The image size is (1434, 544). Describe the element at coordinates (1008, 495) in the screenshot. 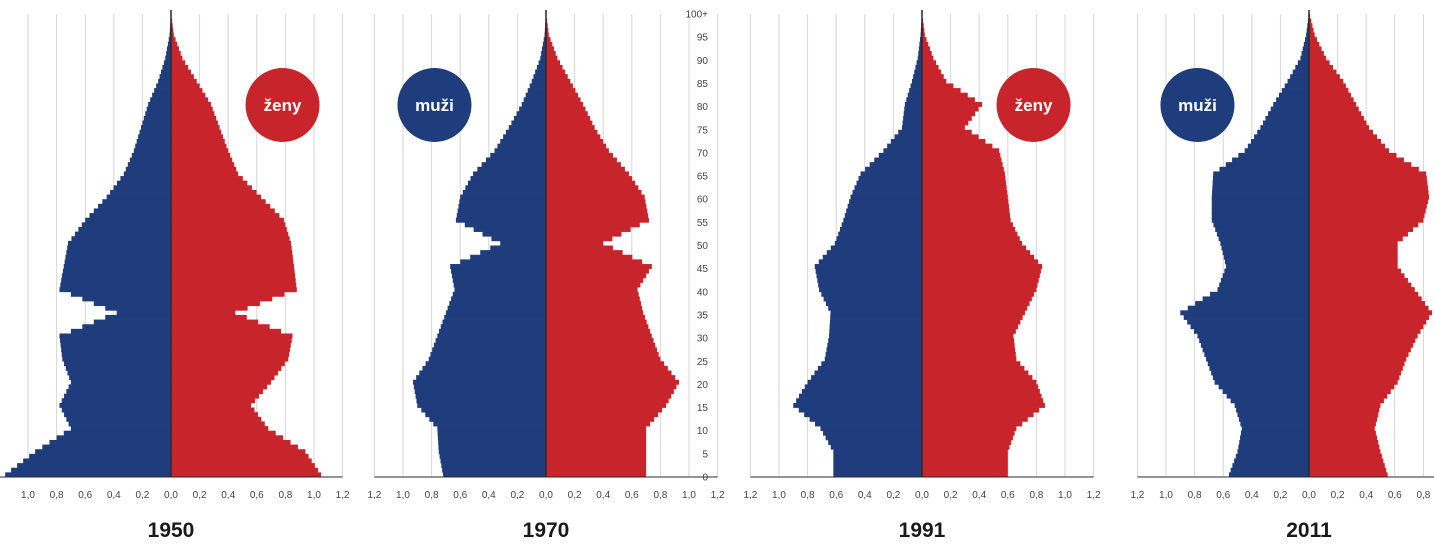

I see `x-tick-label-1991: 0,6` at that location.